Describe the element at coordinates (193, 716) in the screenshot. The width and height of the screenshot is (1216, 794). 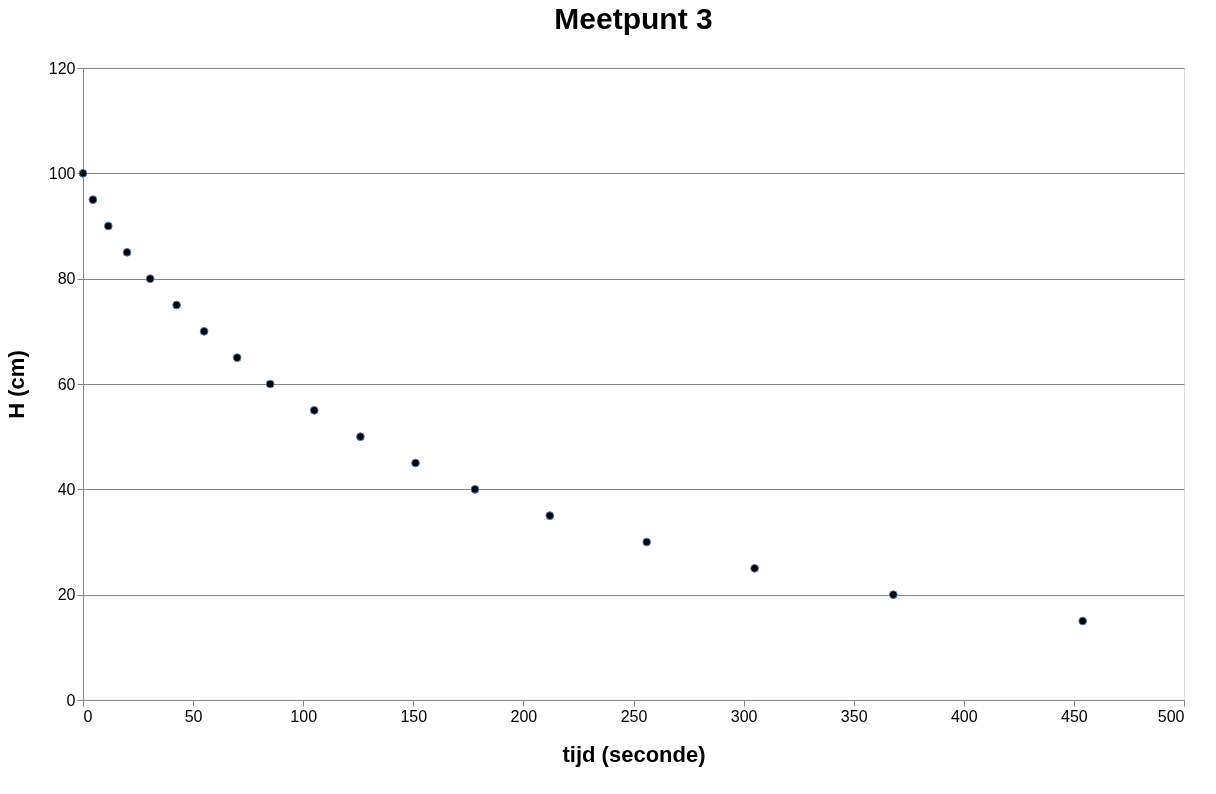
I see `x-tick-label: 50` at that location.